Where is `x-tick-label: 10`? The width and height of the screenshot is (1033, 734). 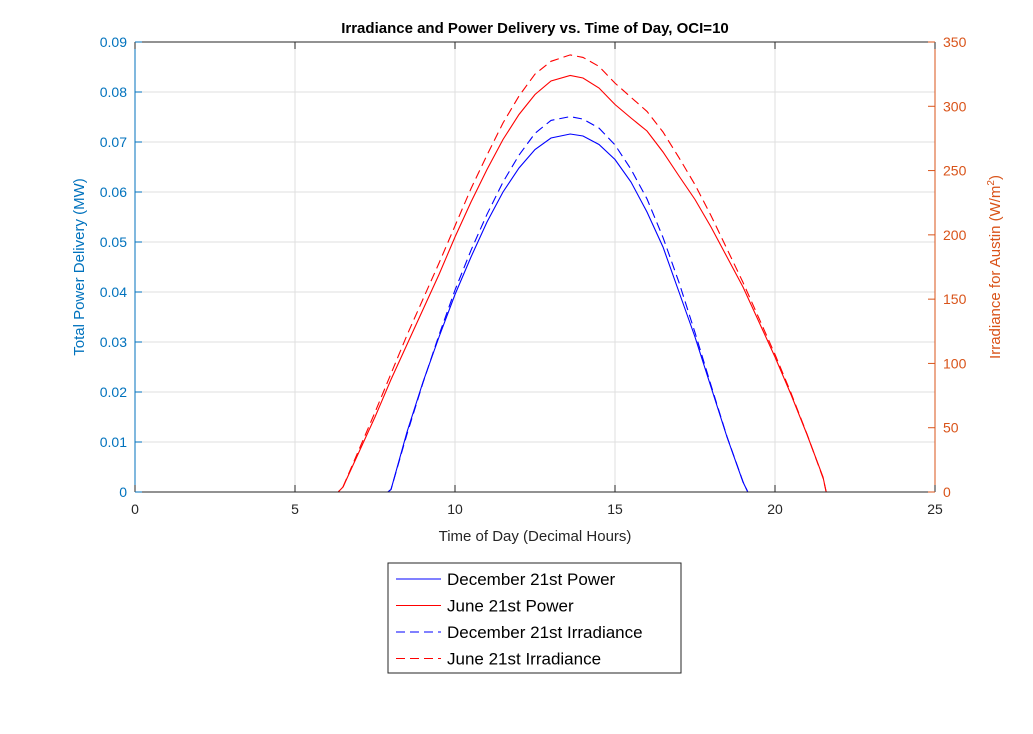 x-tick-label: 10 is located at coordinates (455, 509).